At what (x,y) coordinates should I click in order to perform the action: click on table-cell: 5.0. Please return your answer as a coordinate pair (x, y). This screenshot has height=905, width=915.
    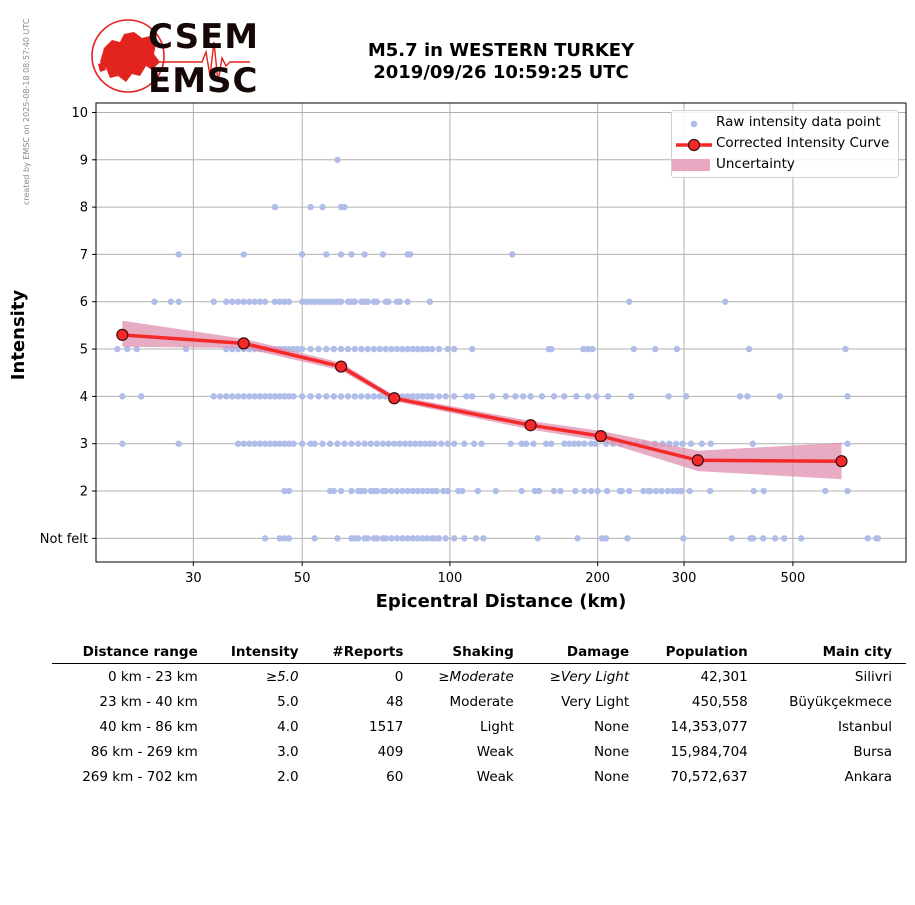
    Looking at the image, I should click on (288, 701).